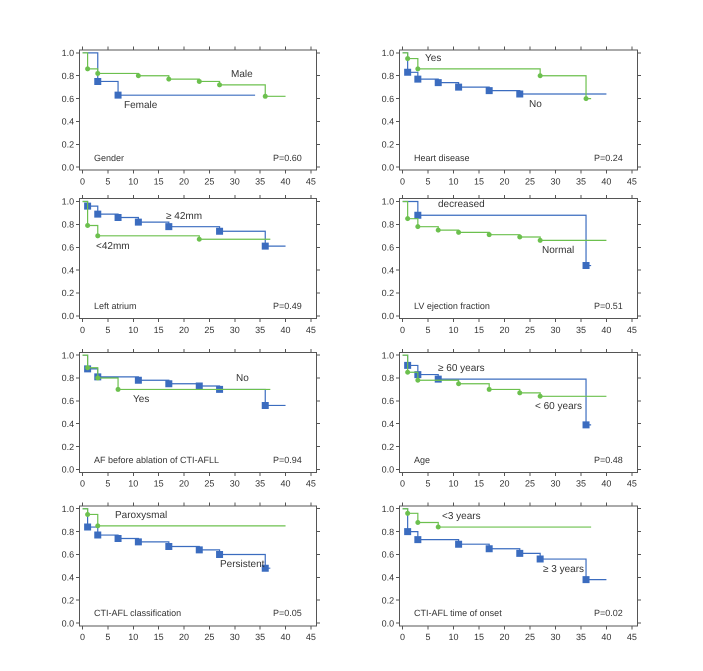 The height and width of the screenshot is (671, 703). Describe the element at coordinates (138, 613) in the screenshot. I see `annotation: CTI-AFL classification` at that location.